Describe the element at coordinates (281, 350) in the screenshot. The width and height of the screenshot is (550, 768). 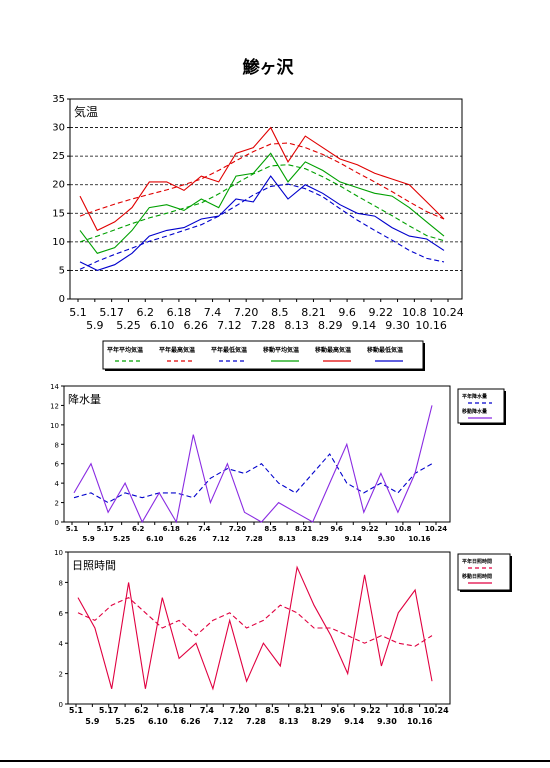
I see `legend-label: 移動平均気温` at that location.